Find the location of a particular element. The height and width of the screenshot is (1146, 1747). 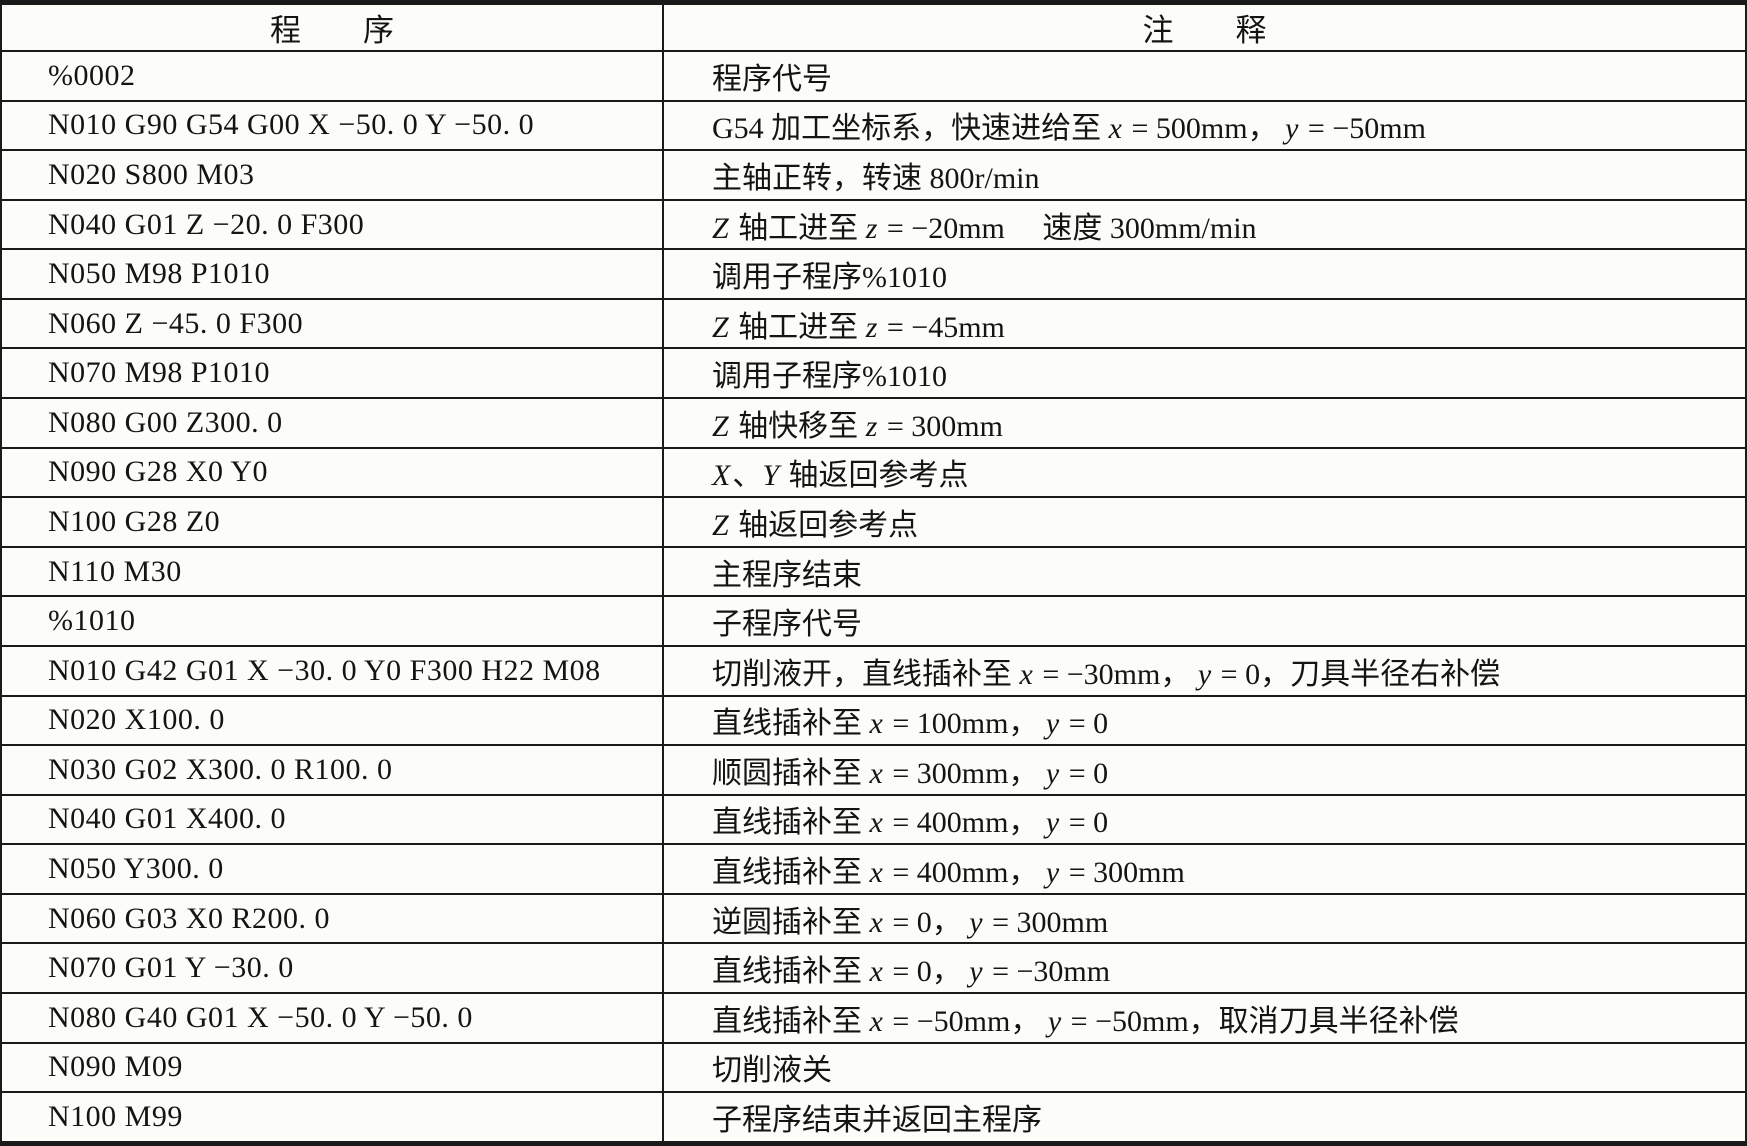

program-cell: N060 G03 X0 R200. 0 is located at coordinates (332, 918).